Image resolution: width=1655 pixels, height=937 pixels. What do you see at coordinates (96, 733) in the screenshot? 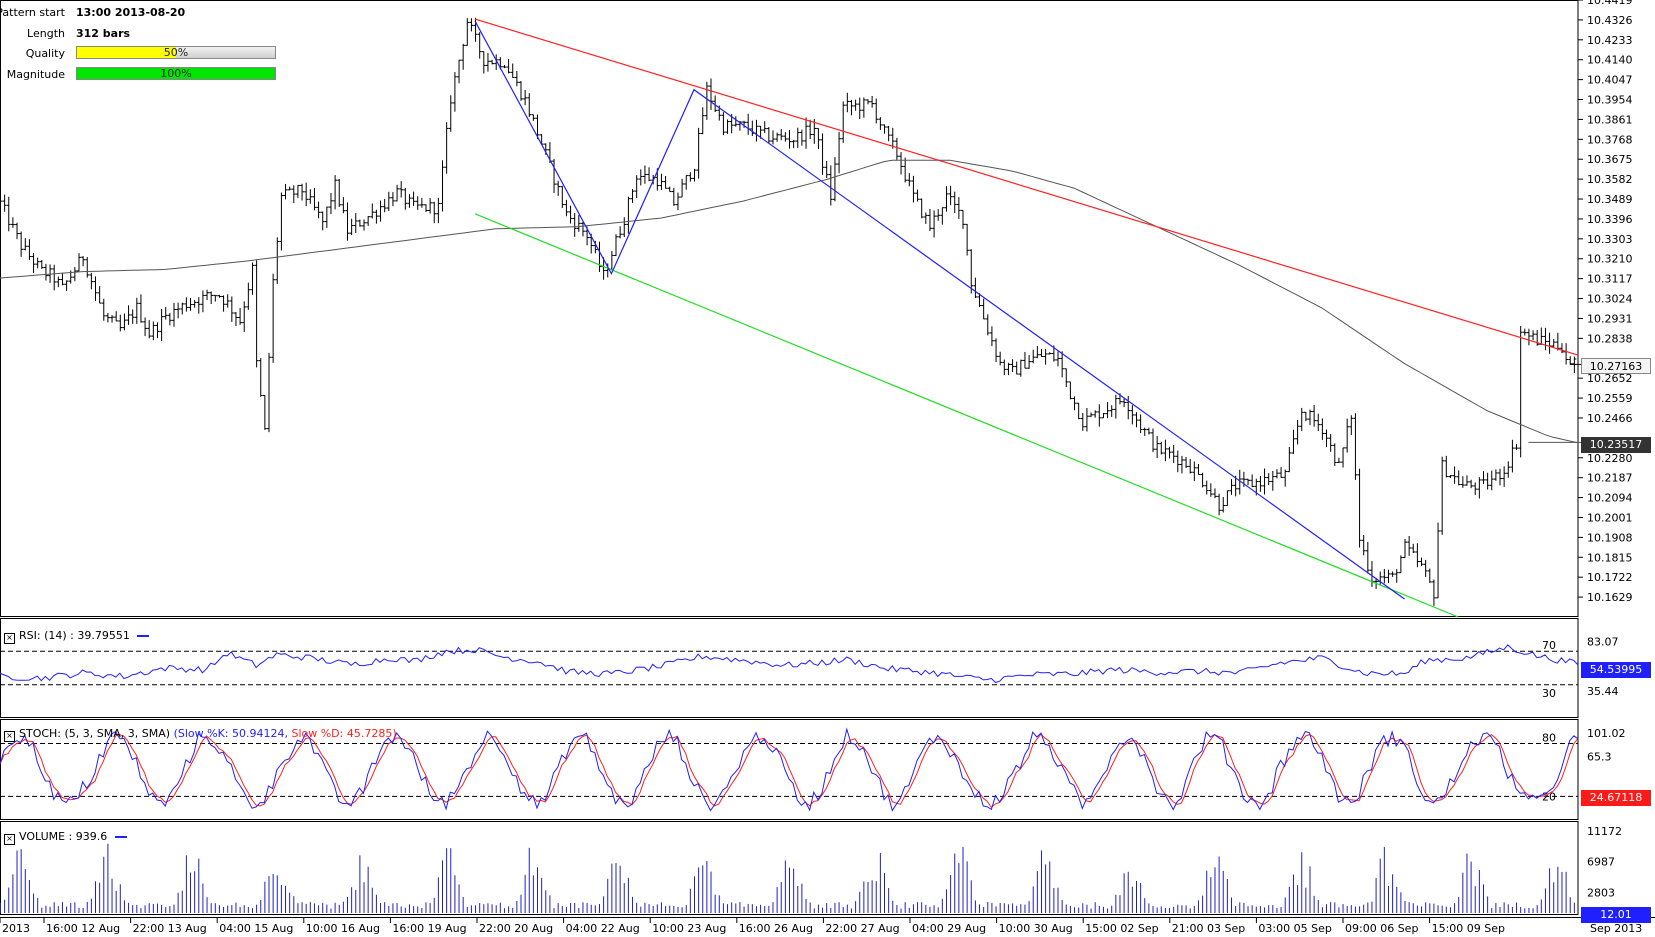
I see `stoch-label-prefix: STOCH: (5, 3, SMA, 3, SMA)` at bounding box center [96, 733].